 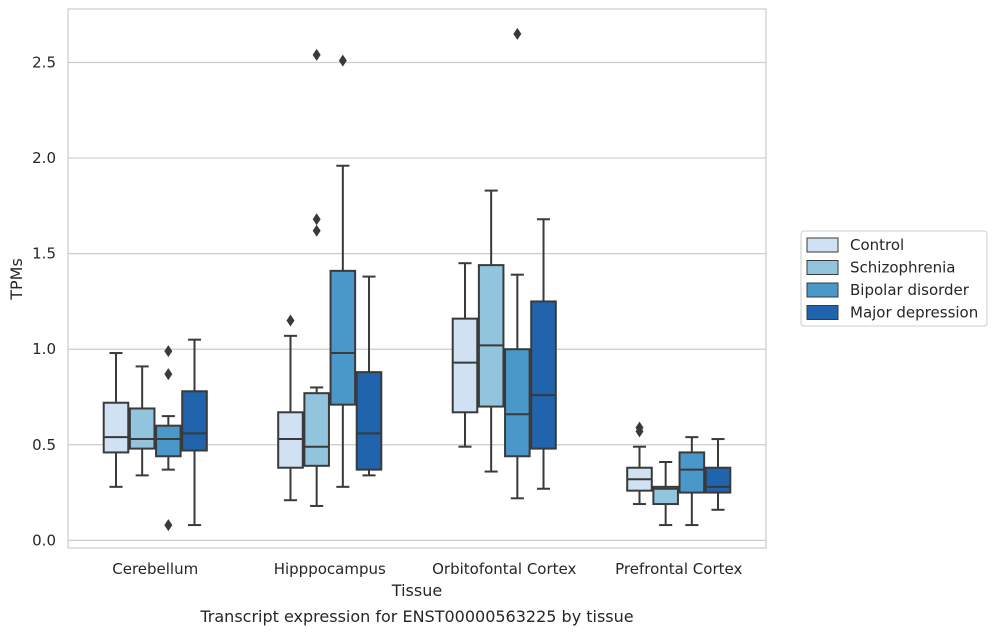 What do you see at coordinates (44, 540) in the screenshot?
I see `y-tick-label: 0.0` at bounding box center [44, 540].